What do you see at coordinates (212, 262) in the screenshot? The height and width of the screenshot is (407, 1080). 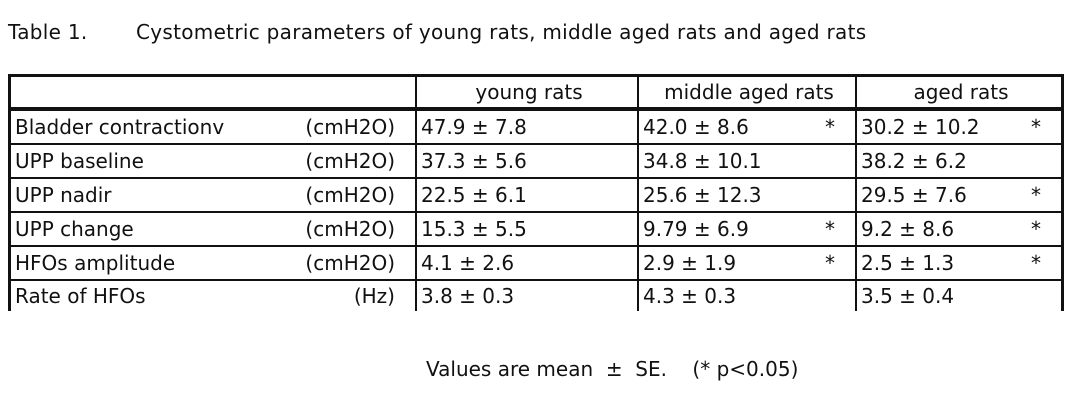 I see `parameter-cell: HFOs amplitude (cmH2O)` at bounding box center [212, 262].